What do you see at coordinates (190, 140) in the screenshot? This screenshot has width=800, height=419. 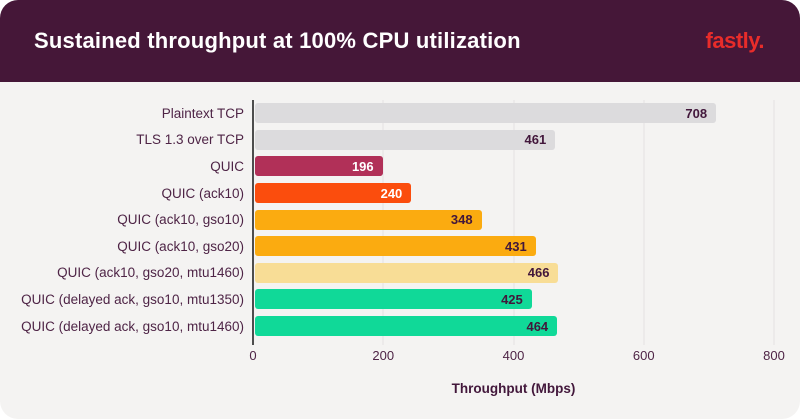 I see `category-label: TLS 1.3 over TCP` at bounding box center [190, 140].